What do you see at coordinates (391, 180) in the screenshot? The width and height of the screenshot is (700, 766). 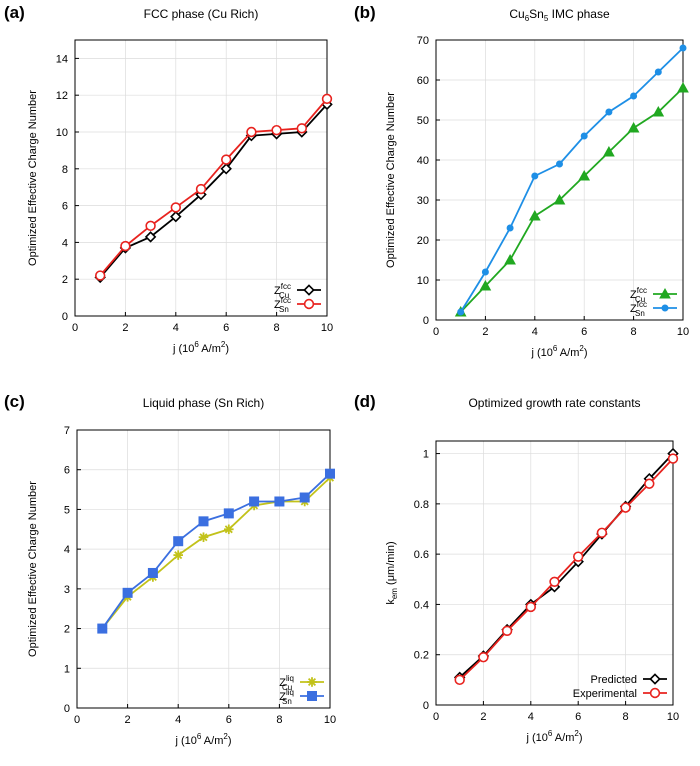 I see `y-axis-label: Optimized Effective Charge Number` at bounding box center [391, 180].